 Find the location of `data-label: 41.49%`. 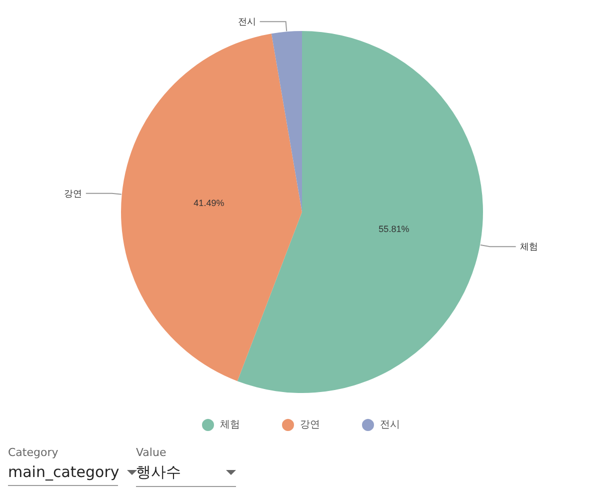

data-label: 41.49% is located at coordinates (209, 203).